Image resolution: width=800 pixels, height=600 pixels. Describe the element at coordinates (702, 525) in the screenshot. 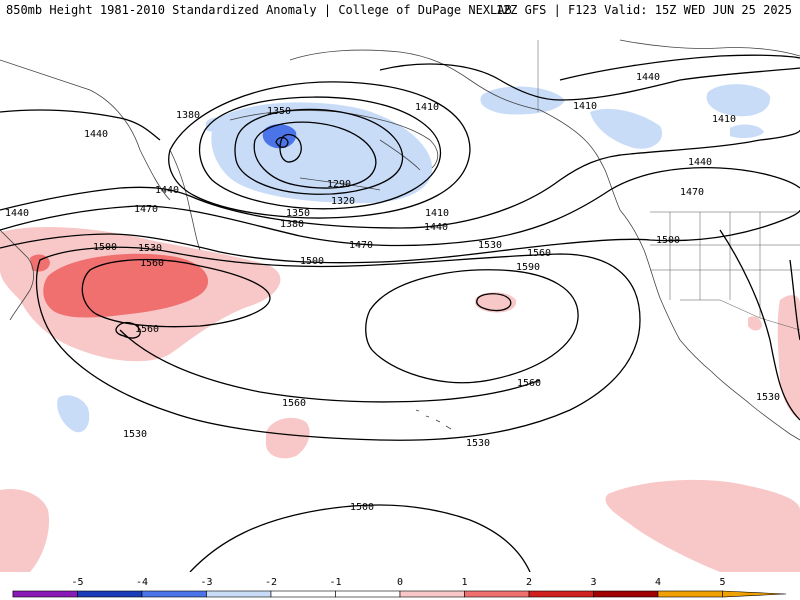

I see `anomaly-pos1-mexico-coast` at that location.